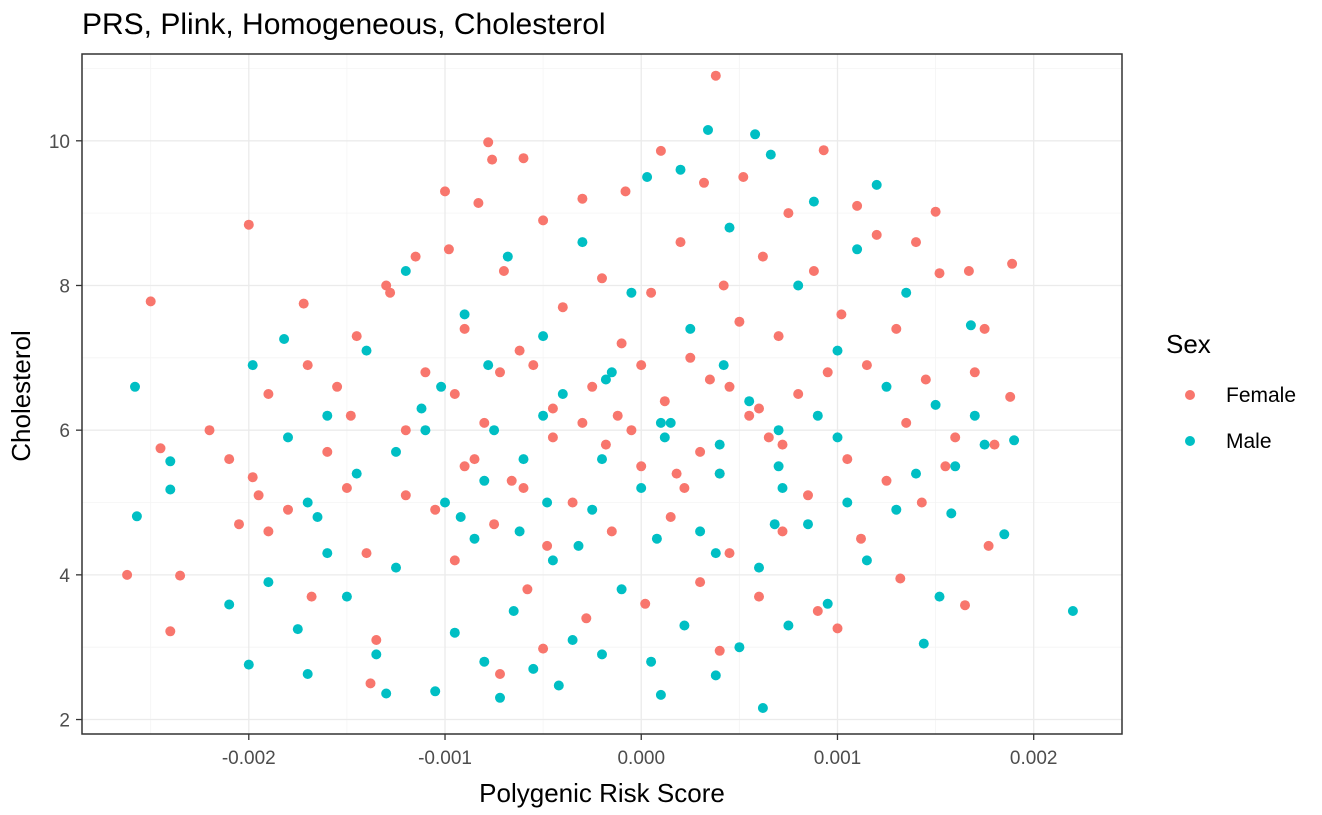 This screenshot has width=1322, height=815. I want to click on x-tick-label: 0.002, so click(1034, 758).